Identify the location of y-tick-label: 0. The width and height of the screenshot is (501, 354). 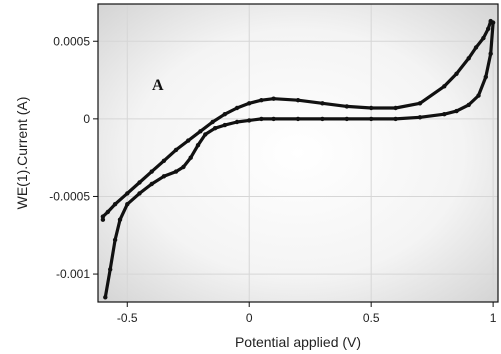
(86, 119).